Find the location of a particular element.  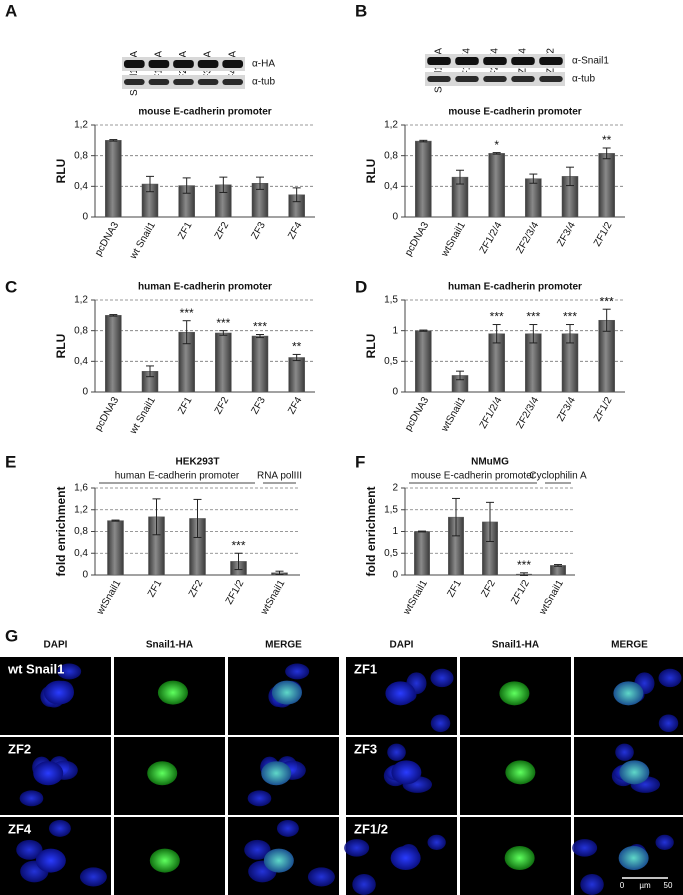

chart-title: HEK293T is located at coordinates (198, 462).